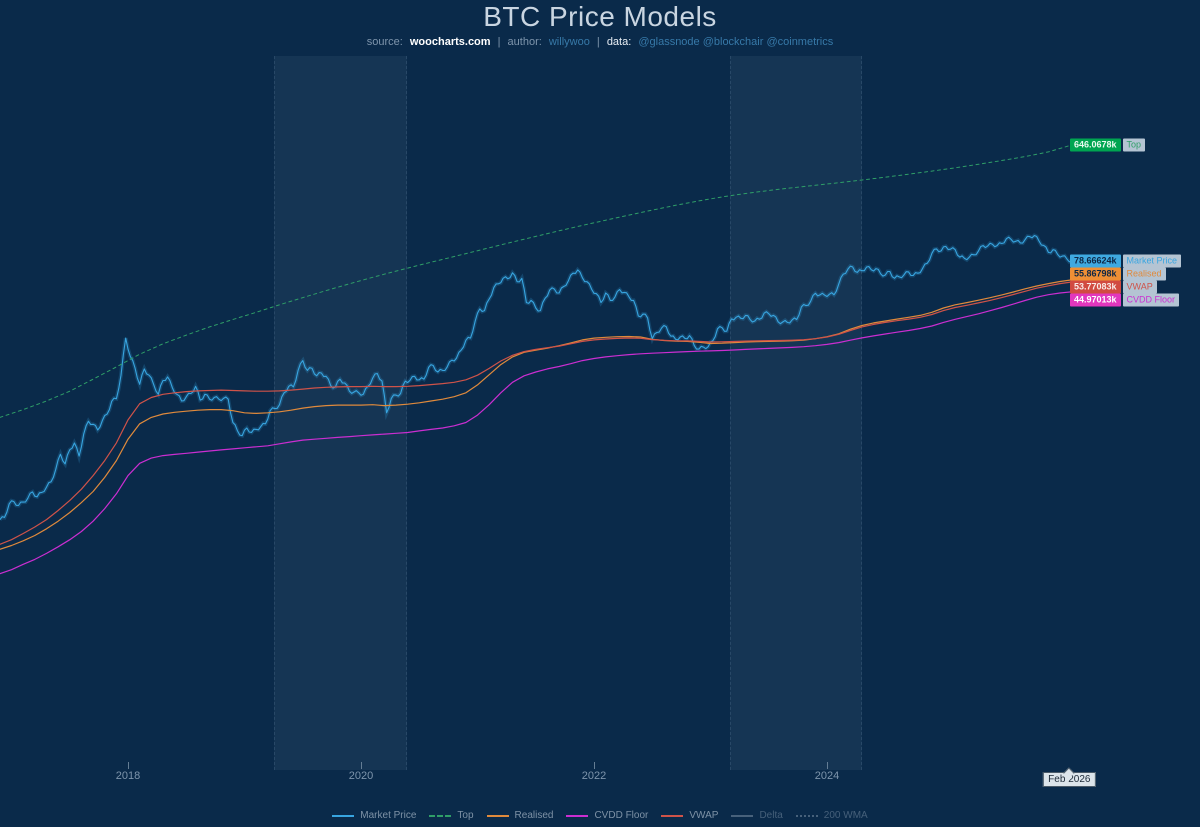 This screenshot has width=1200, height=827. Describe the element at coordinates (827, 776) in the screenshot. I see `x-axis-tick-label: 2024` at that location.